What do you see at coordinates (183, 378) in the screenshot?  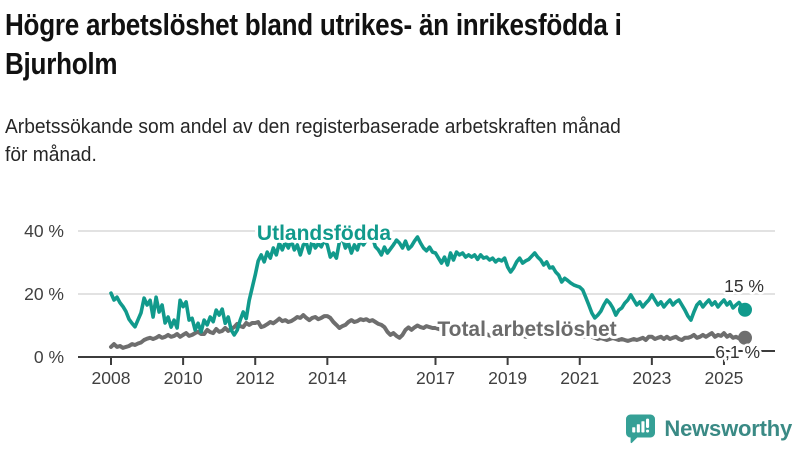 I see `x-tick-label: 2010` at bounding box center [183, 378].